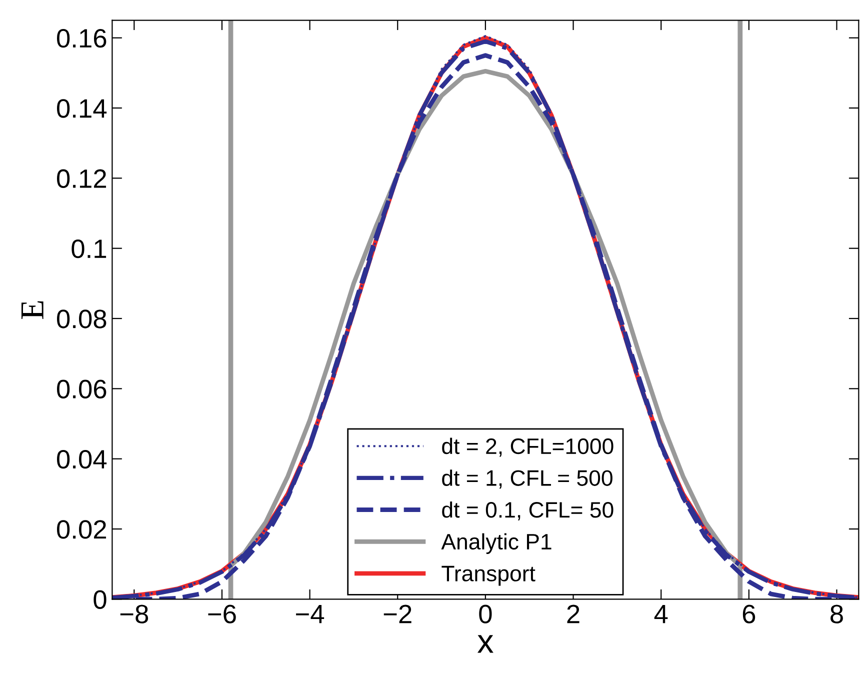  I want to click on y-tick-label: 0.16, so click(81, 38).